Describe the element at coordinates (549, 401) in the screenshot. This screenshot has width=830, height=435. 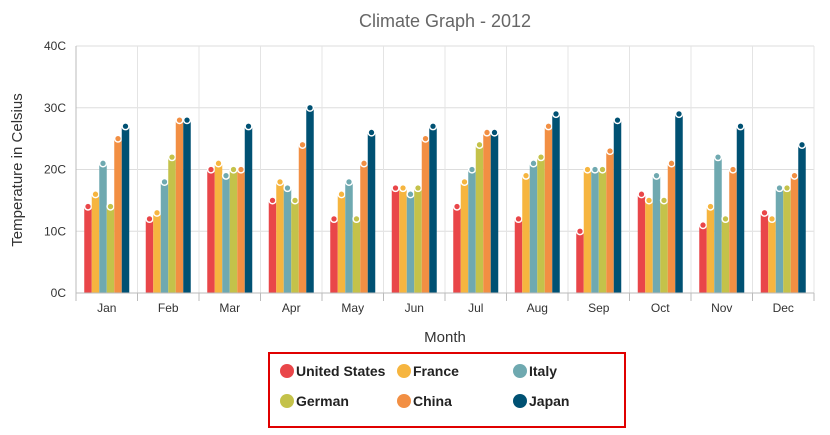
I see `legend-label: Japan` at that location.